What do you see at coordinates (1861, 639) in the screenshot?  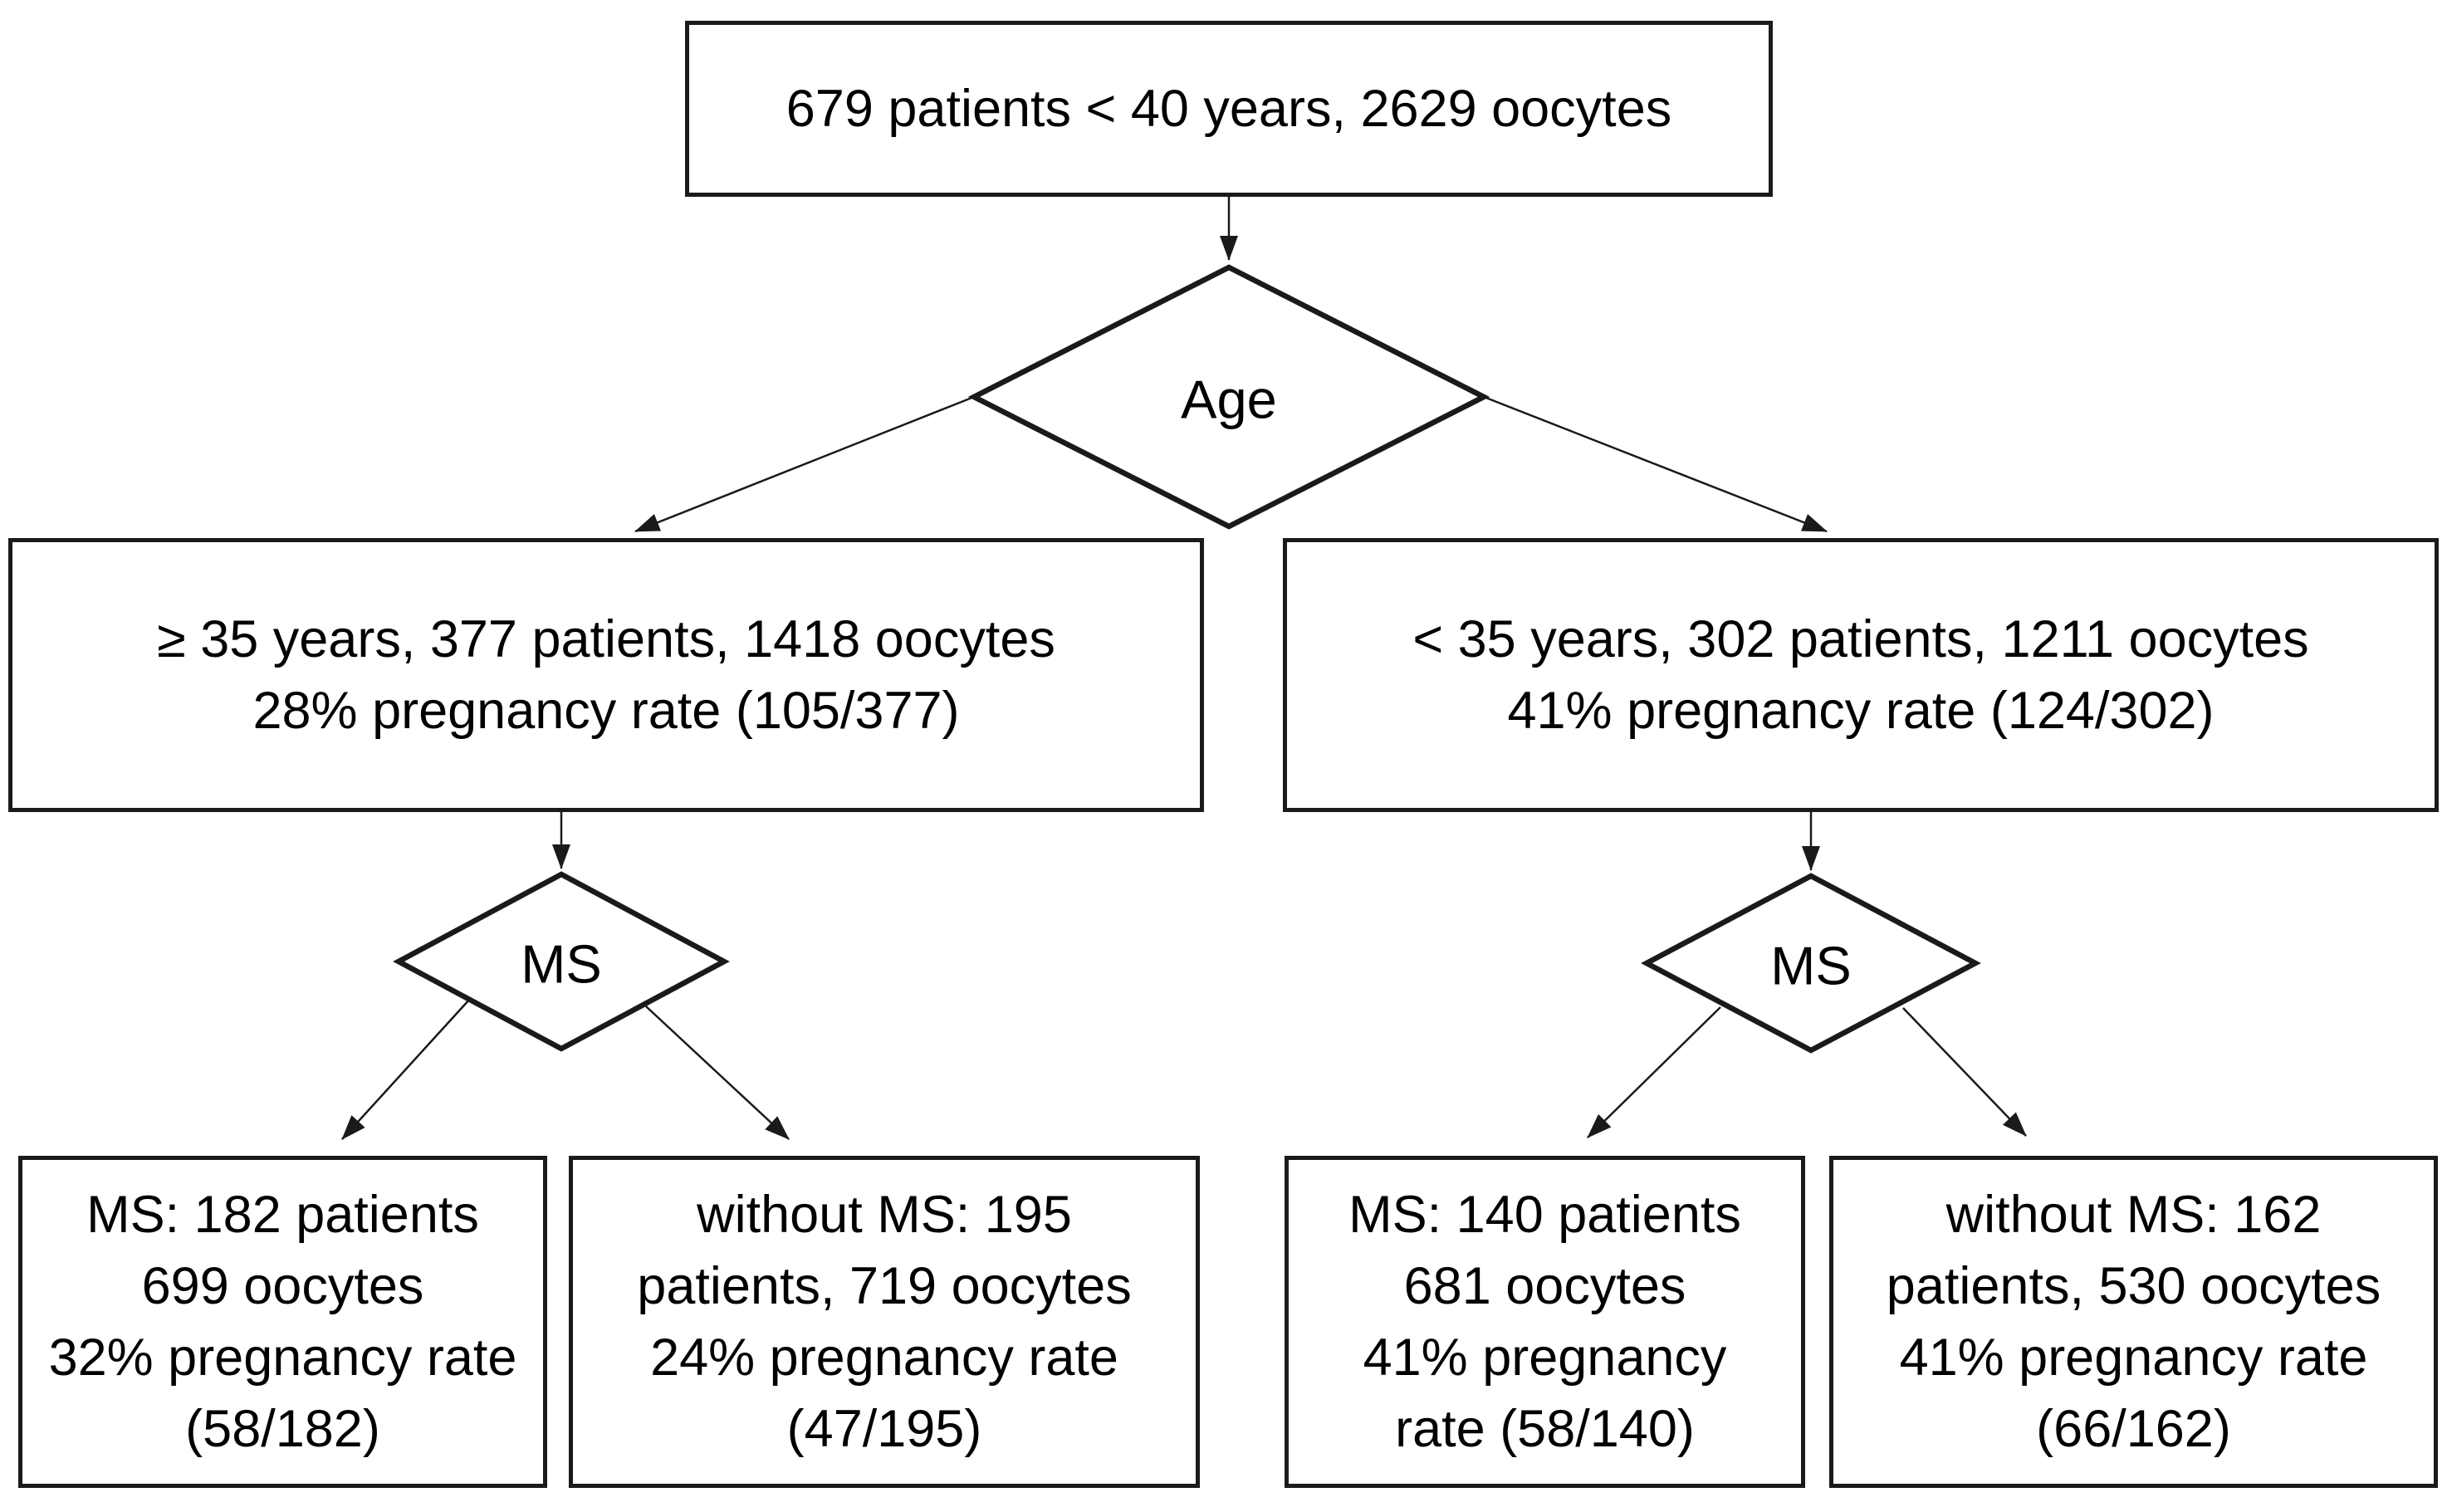 I see `node-branch-younger-line1: < 35 years, 302 patients, 1211 oocytes` at bounding box center [1861, 639].